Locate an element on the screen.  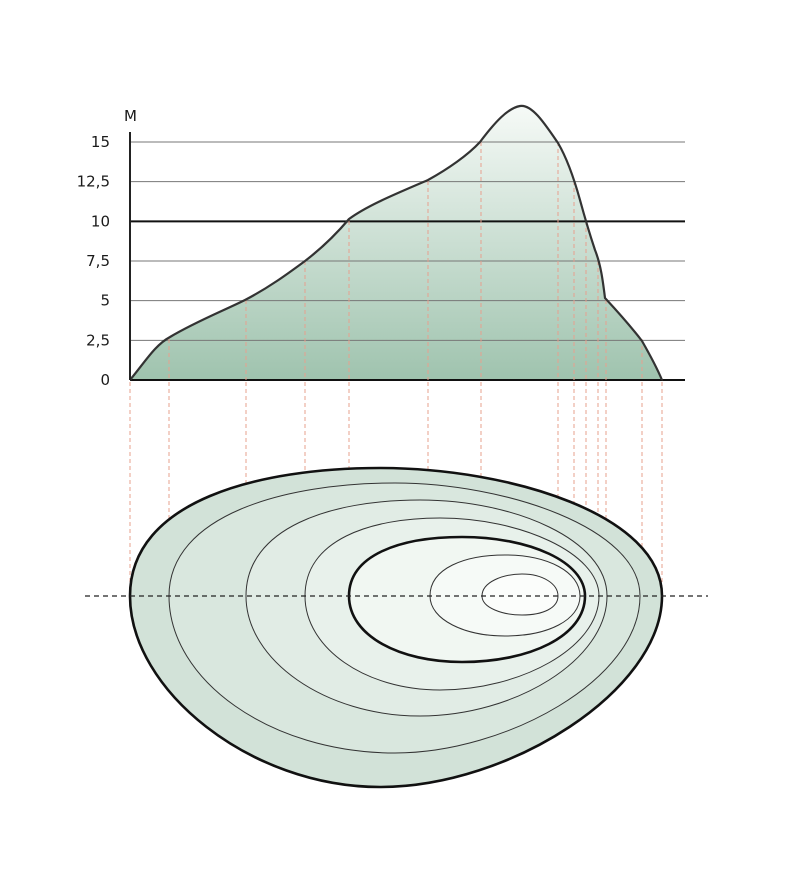
y-tick-labels: 0 2,5 5 7,5 10 12,5 15 is located at coordinates (93, 261).